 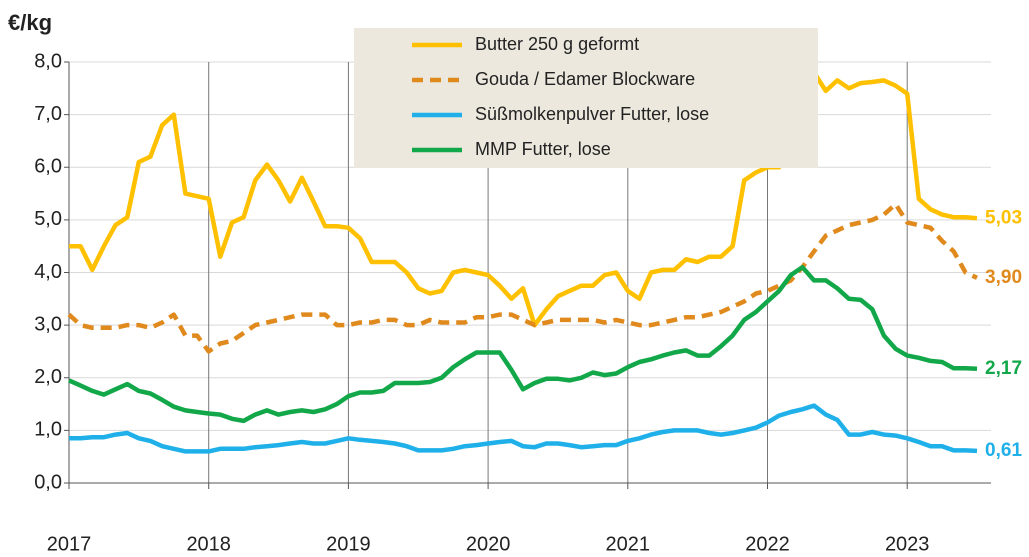 I want to click on x-tick-label: 2023, so click(x=907, y=544).